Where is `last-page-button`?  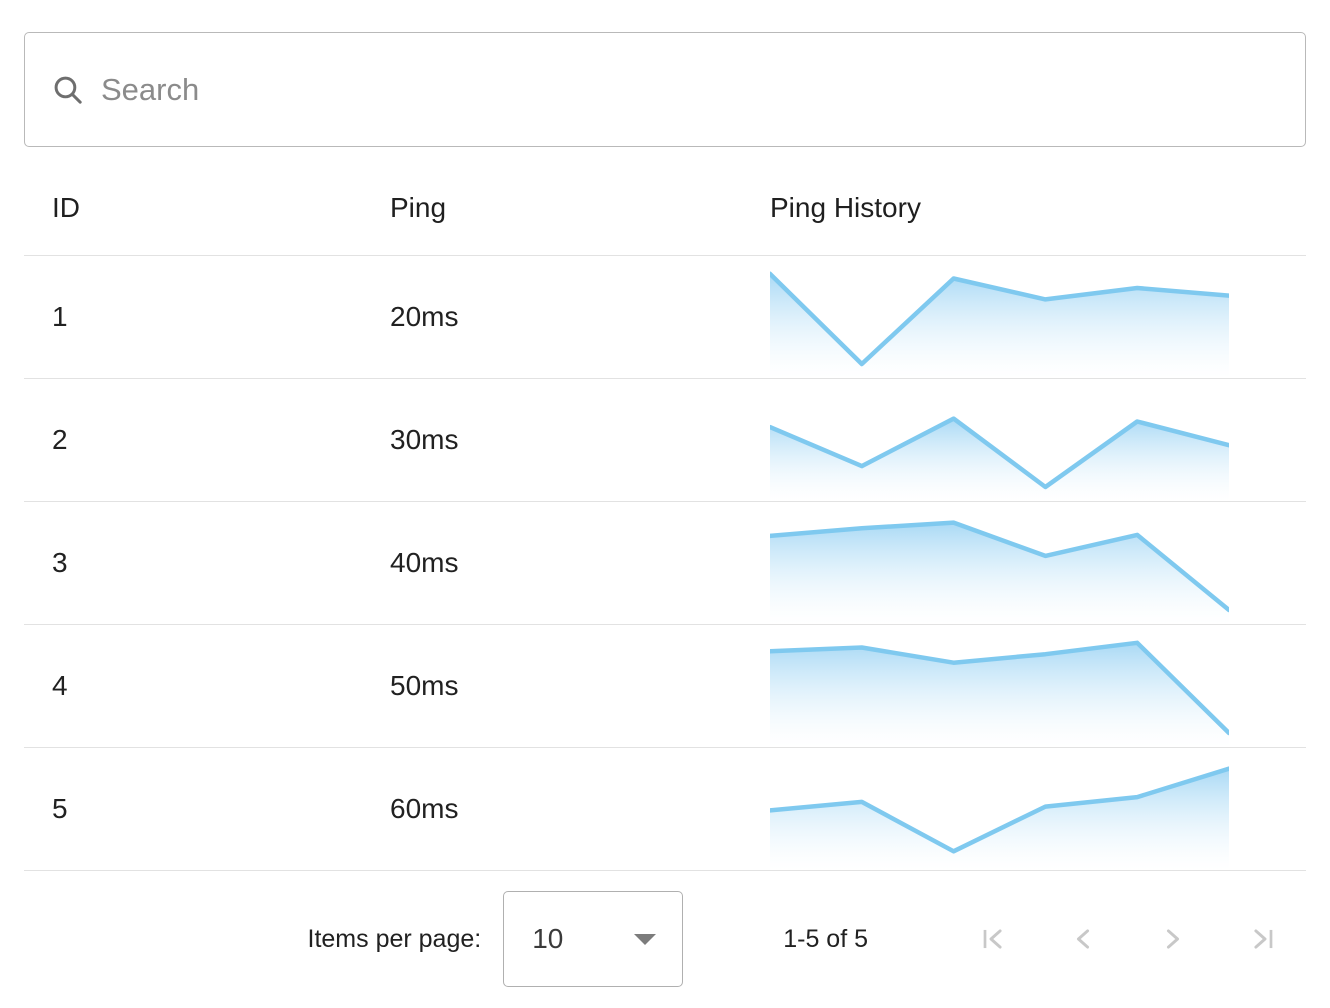 last-page-button is located at coordinates (1263, 939).